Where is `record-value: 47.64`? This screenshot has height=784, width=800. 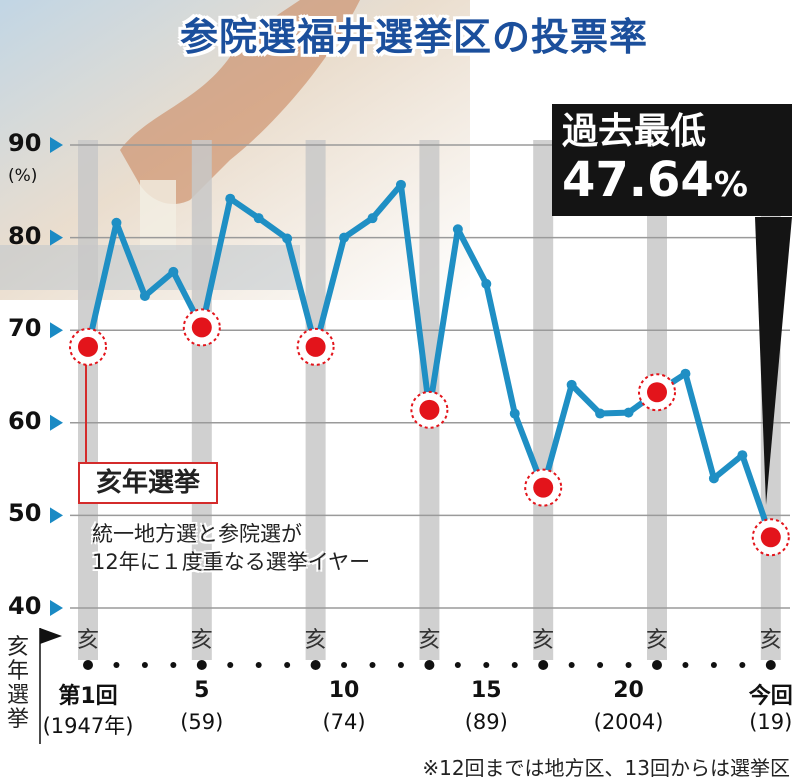
record-value: 47.64 is located at coordinates (638, 180).